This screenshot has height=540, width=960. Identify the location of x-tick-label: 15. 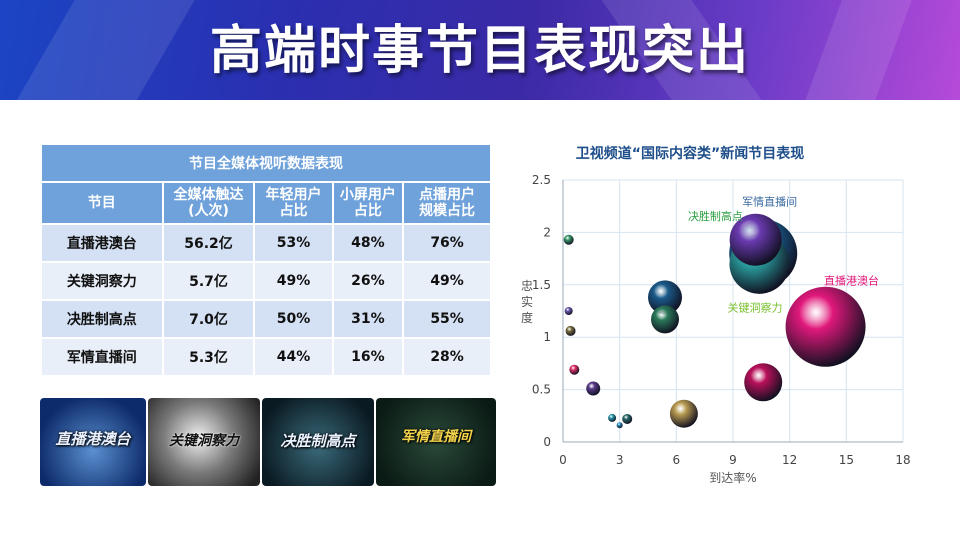
(846, 460).